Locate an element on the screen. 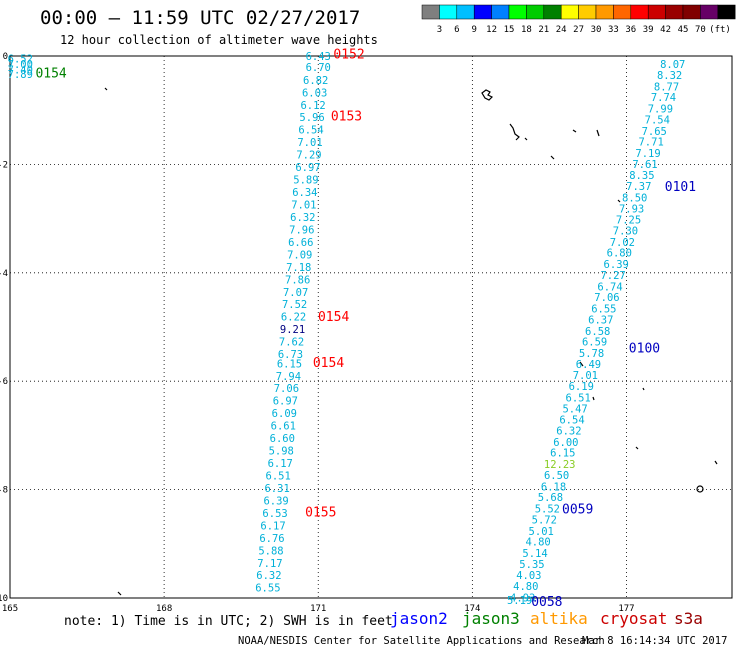 The height and width of the screenshot is (650, 740). wave-value-cryosat: 9.21 is located at coordinates (292, 330).